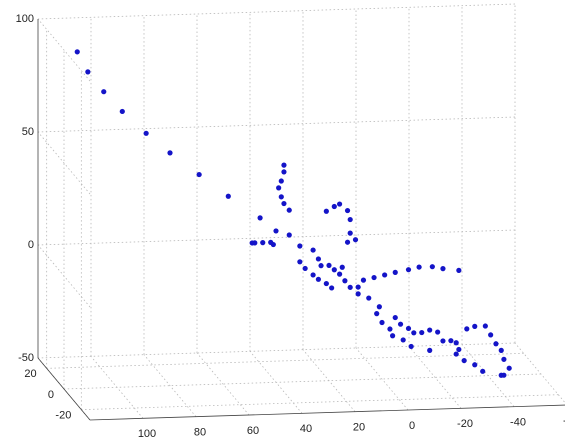  Describe the element at coordinates (359, 428) in the screenshot. I see `x-tick-label: 20` at that location.